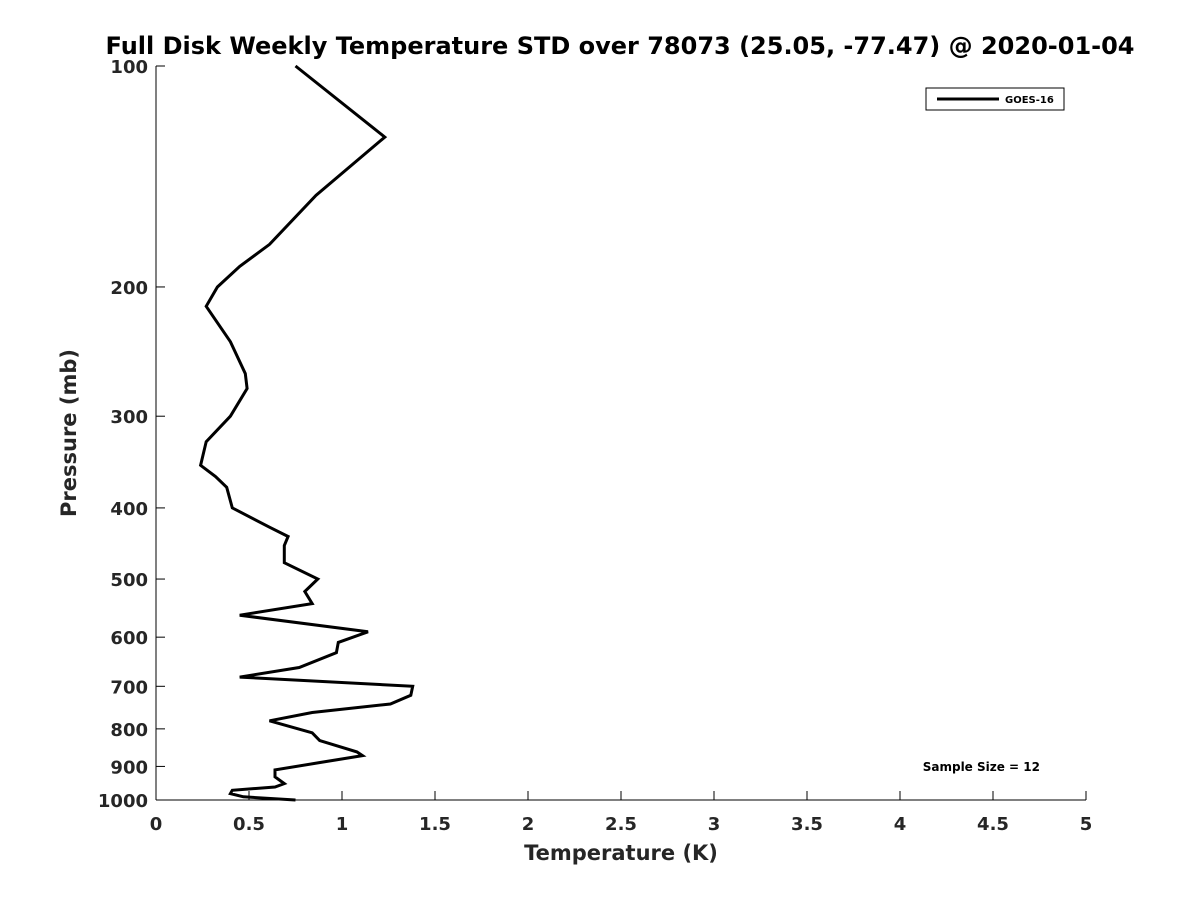  Describe the element at coordinates (995, 99) in the screenshot. I see `legend: GOES-16` at that location.